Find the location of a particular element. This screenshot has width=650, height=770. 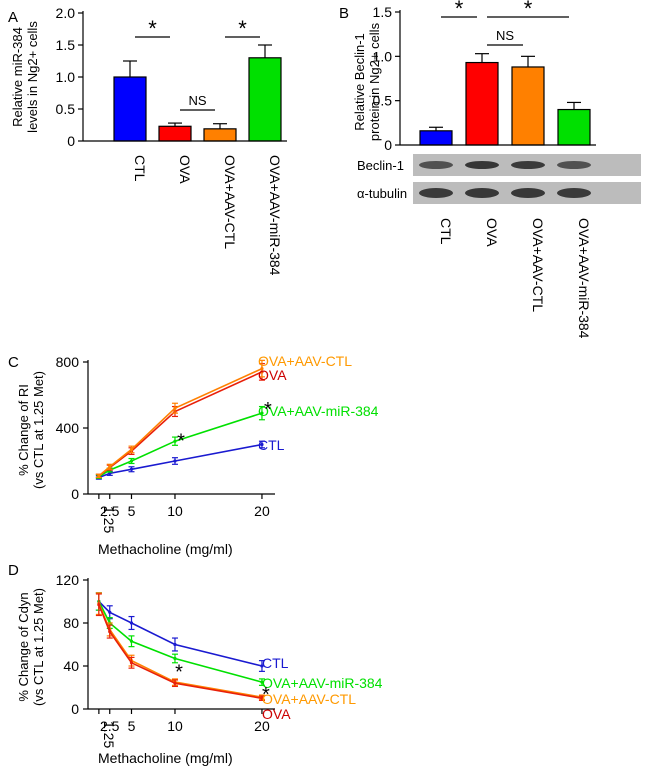

panel-label-d: D is located at coordinates (13, 570).